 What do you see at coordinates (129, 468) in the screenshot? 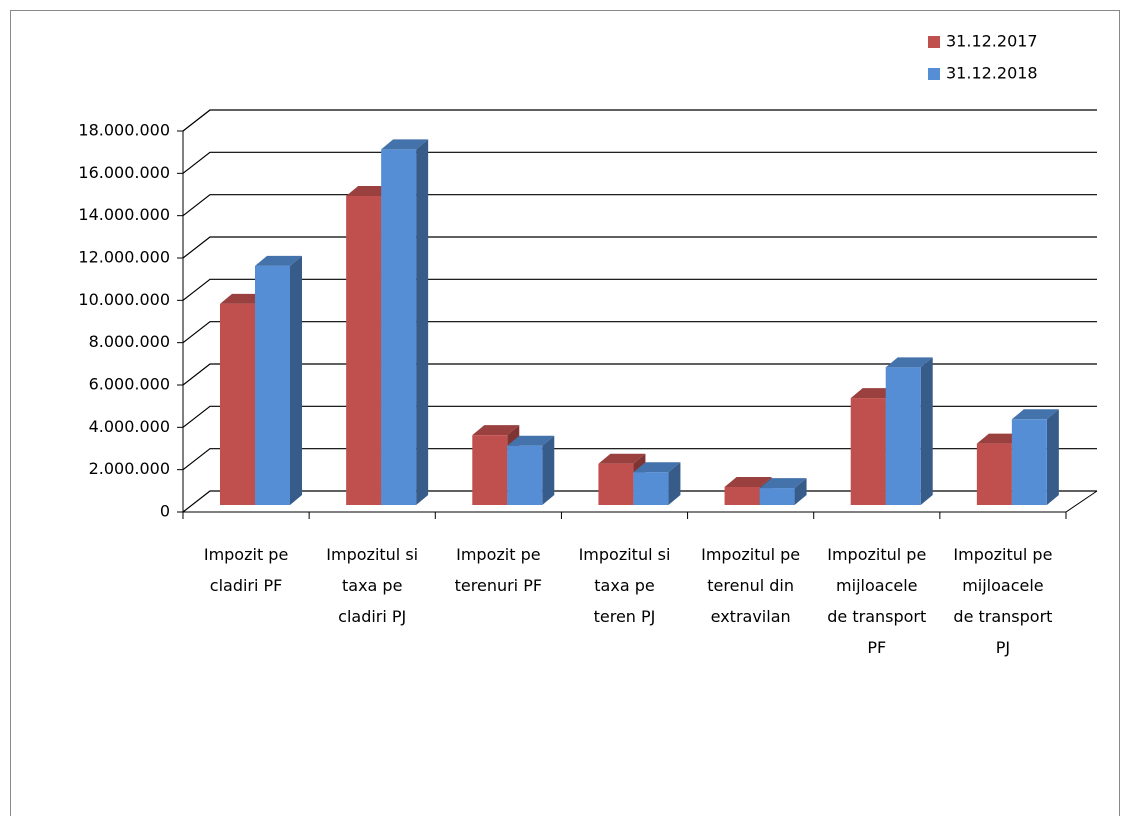
I see `y-tick-label: 2.000.000` at bounding box center [129, 468].